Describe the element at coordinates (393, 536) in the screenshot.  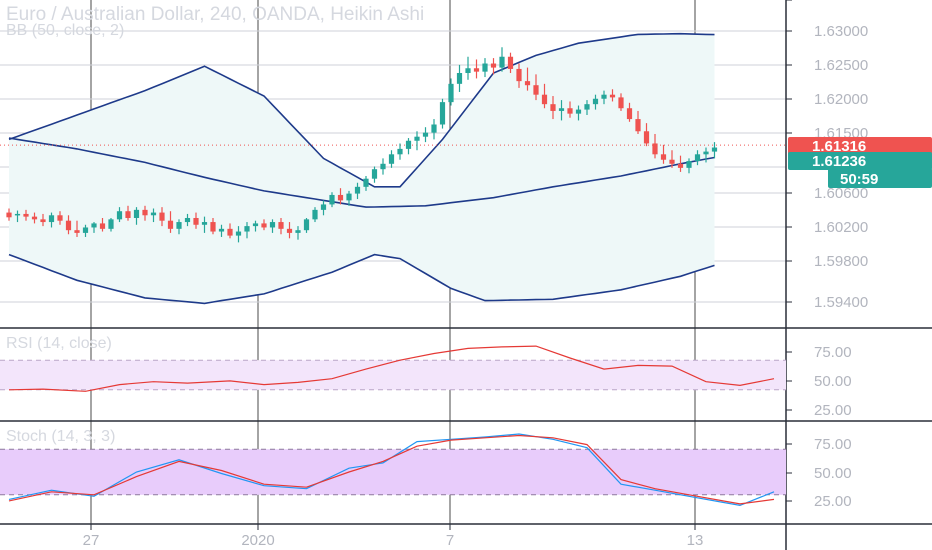
I see `time-axis: 27 2020 7 13` at that location.